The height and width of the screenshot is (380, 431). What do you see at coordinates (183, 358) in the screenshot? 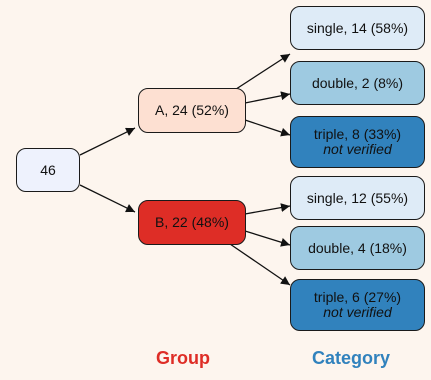
I see `legend-group: Group` at bounding box center [183, 358].